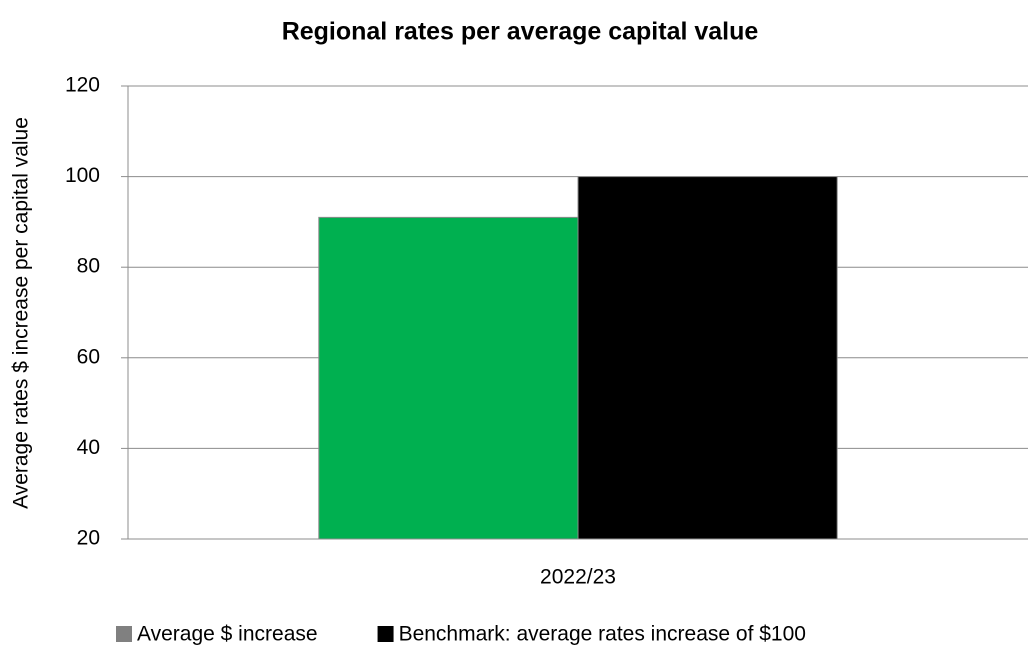 This screenshot has width=1029, height=646. What do you see at coordinates (520, 32) in the screenshot?
I see `chart-title: Regional rates per average capital value` at bounding box center [520, 32].